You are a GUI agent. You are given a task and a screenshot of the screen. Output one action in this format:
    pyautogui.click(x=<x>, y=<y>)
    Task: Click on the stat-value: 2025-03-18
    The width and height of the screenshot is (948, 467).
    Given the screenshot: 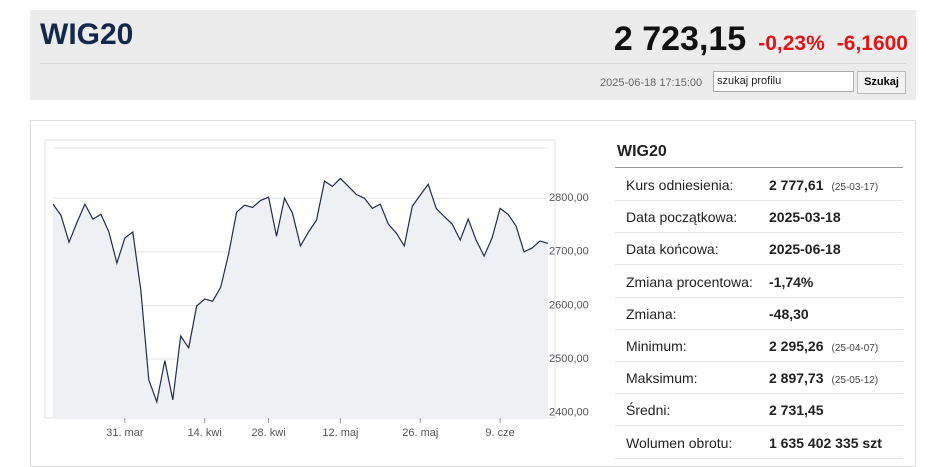 What is the action you would take?
    pyautogui.click(x=805, y=217)
    